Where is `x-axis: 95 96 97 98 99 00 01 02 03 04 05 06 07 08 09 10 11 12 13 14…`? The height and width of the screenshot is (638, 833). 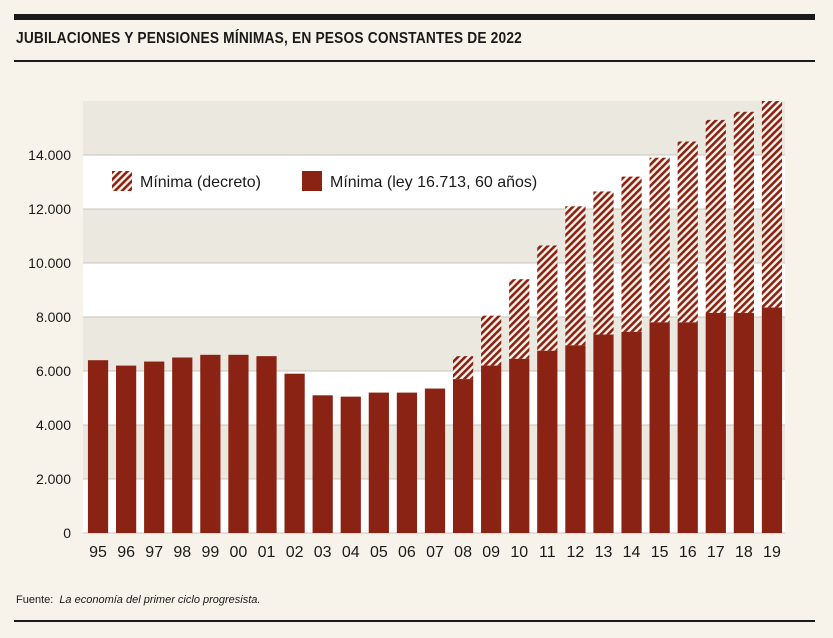 x-axis: 95 96 97 98 99 00 01 02 03 04 05 06 07 08 09 10 11 12 13 14… is located at coordinates (435, 552).